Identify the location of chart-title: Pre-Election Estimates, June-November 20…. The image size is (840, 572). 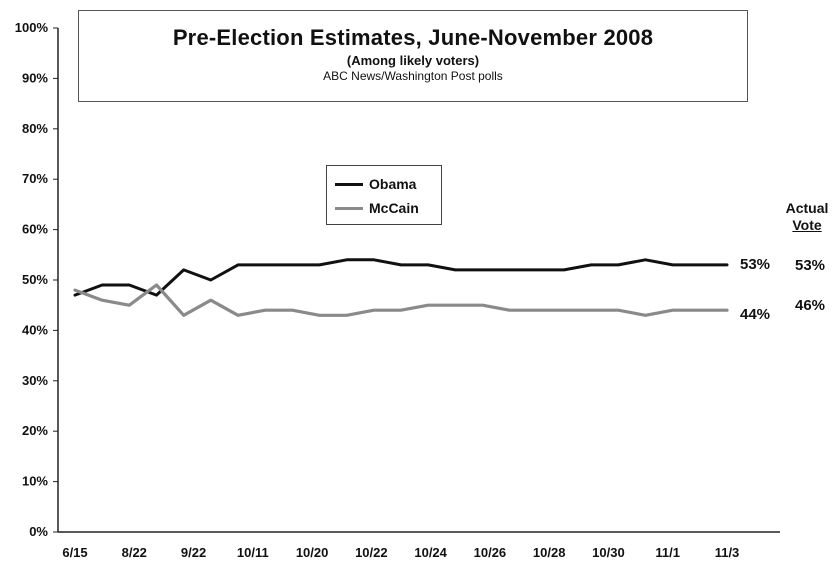
(413, 37).